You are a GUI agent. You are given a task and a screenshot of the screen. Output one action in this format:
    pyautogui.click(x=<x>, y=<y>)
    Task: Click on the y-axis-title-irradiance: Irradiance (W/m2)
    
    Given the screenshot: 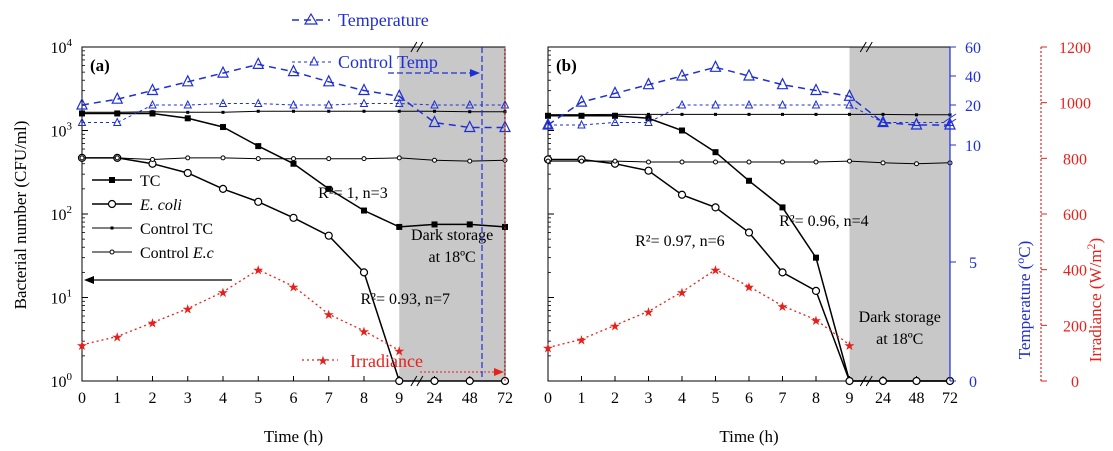 What is the action you would take?
    pyautogui.click(x=1094, y=300)
    